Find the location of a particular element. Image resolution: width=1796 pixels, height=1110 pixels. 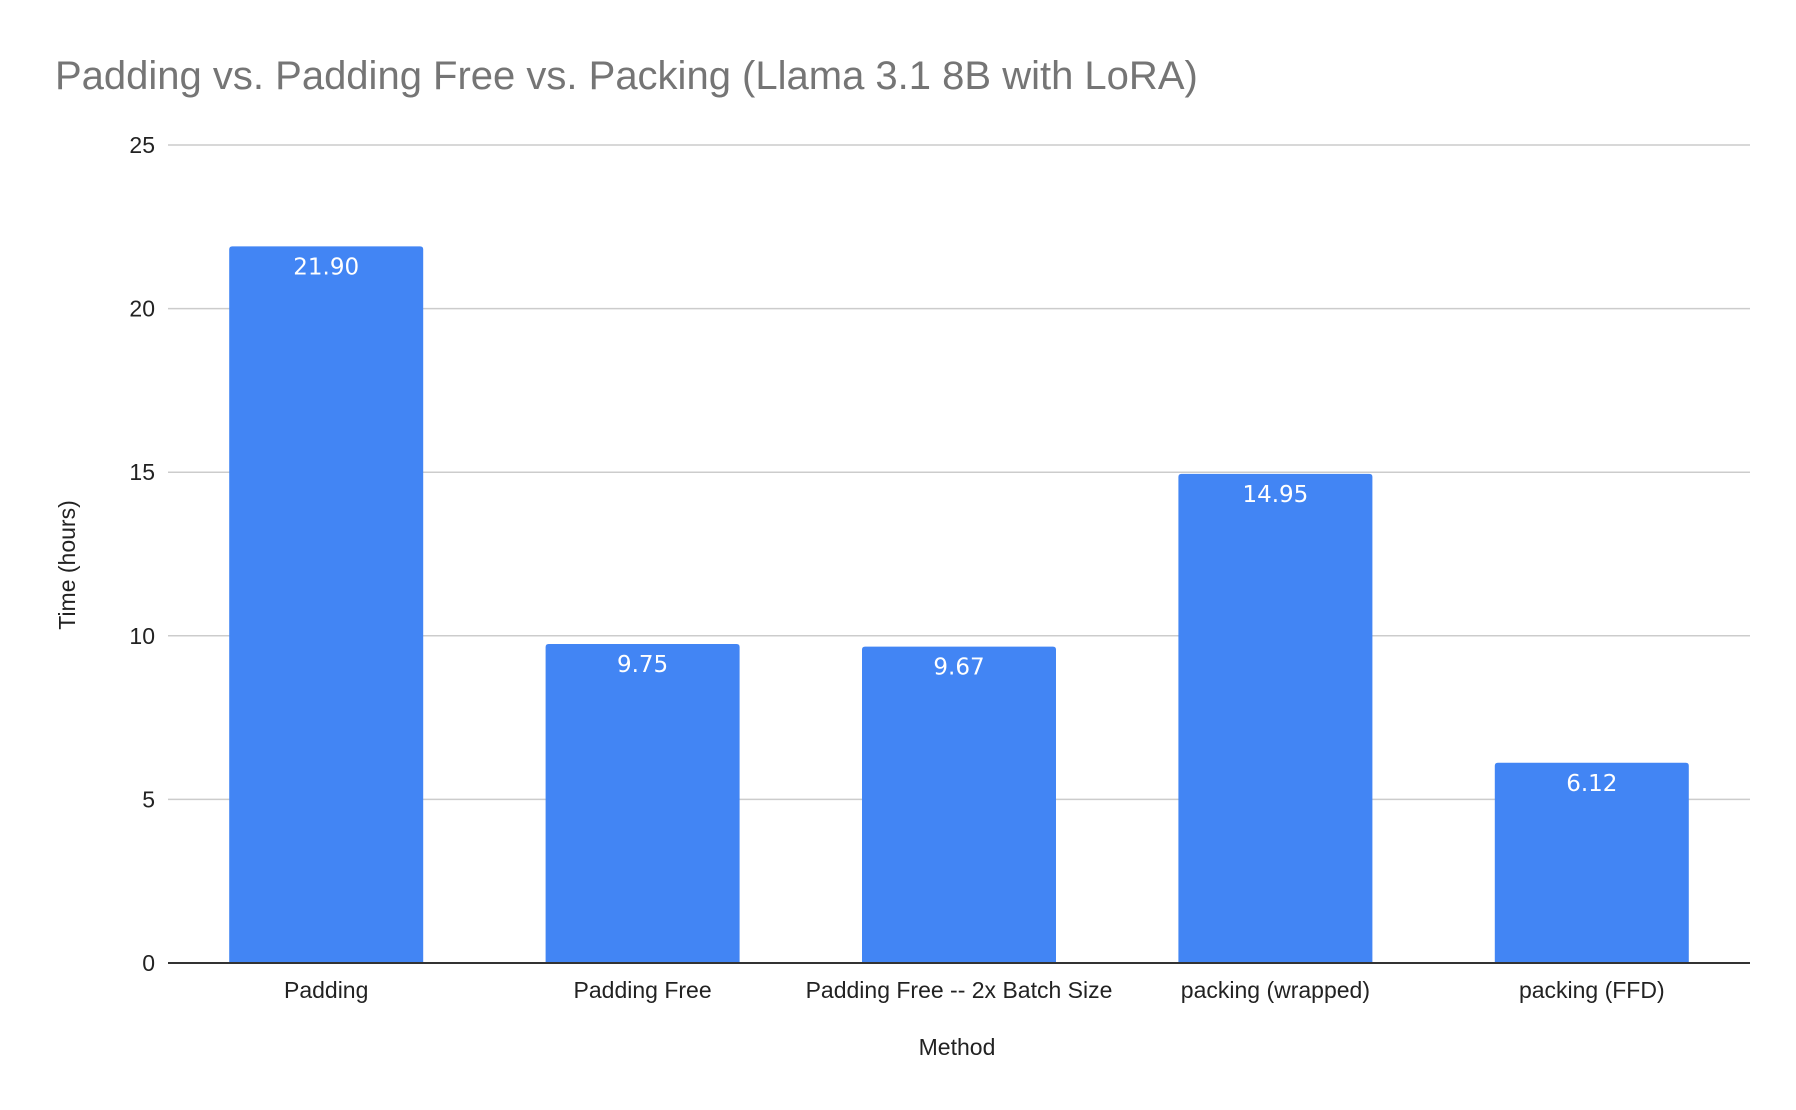

y-axis-title: Time (hours) is located at coordinates (67, 565).